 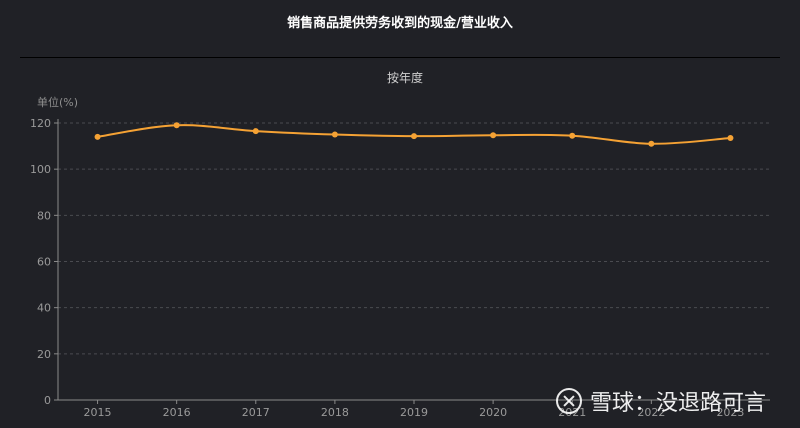 I want to click on x-tick-label: 2016, so click(x=177, y=412).